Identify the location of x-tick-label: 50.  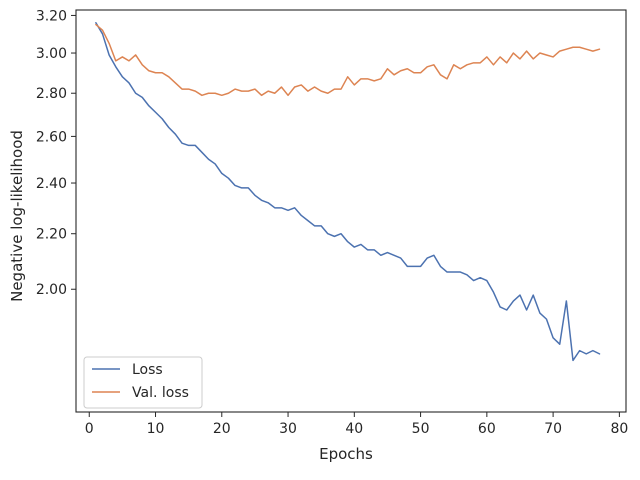
(421, 429).